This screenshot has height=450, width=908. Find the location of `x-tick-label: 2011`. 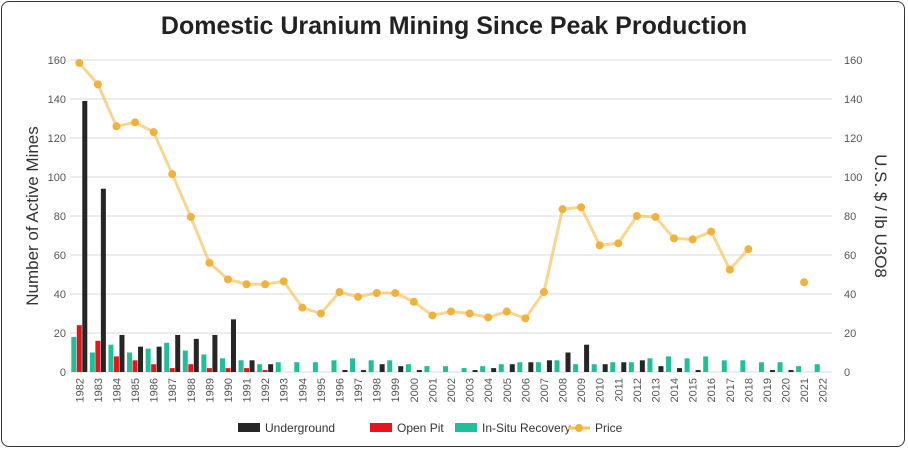

x-tick-label: 2011 is located at coordinates (619, 390).